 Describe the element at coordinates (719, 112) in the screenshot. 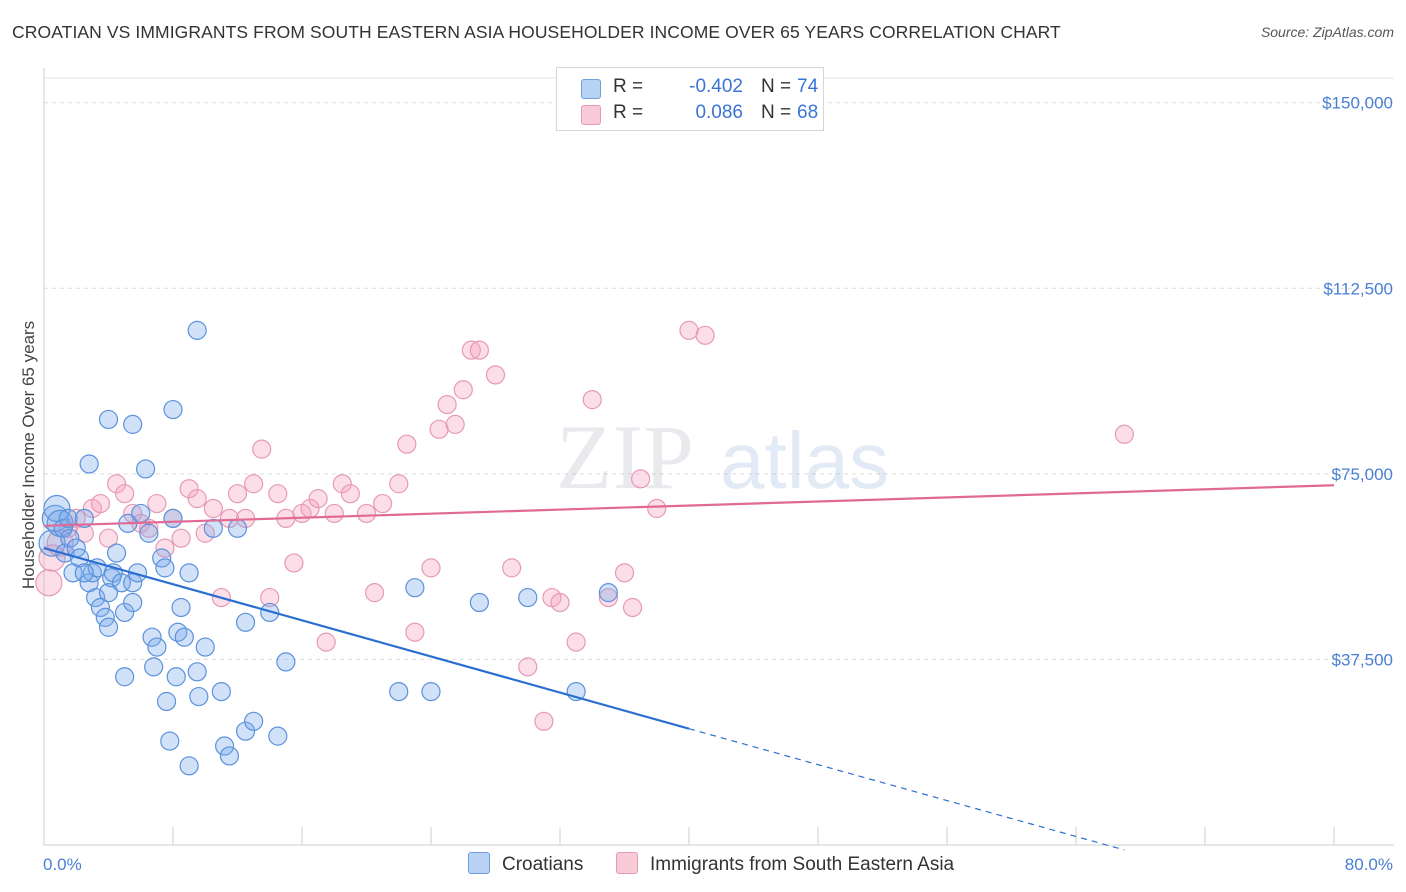

I see `immigrants-r-value: 0.086` at that location.